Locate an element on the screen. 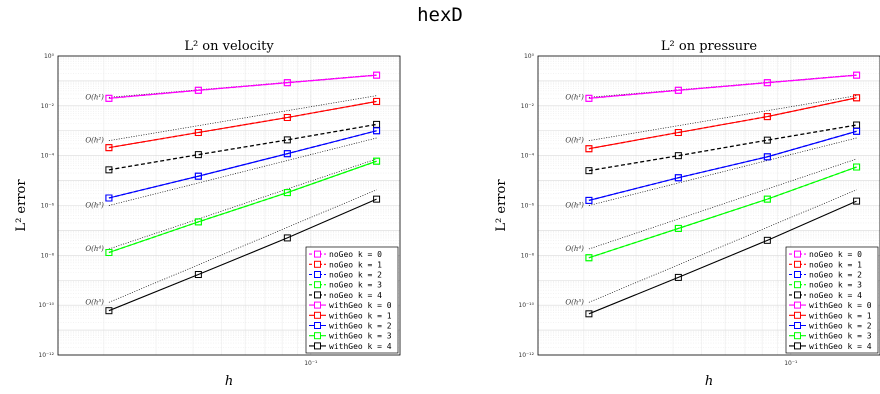 The width and height of the screenshot is (880, 394). figure-title: hexD is located at coordinates (440, 15).